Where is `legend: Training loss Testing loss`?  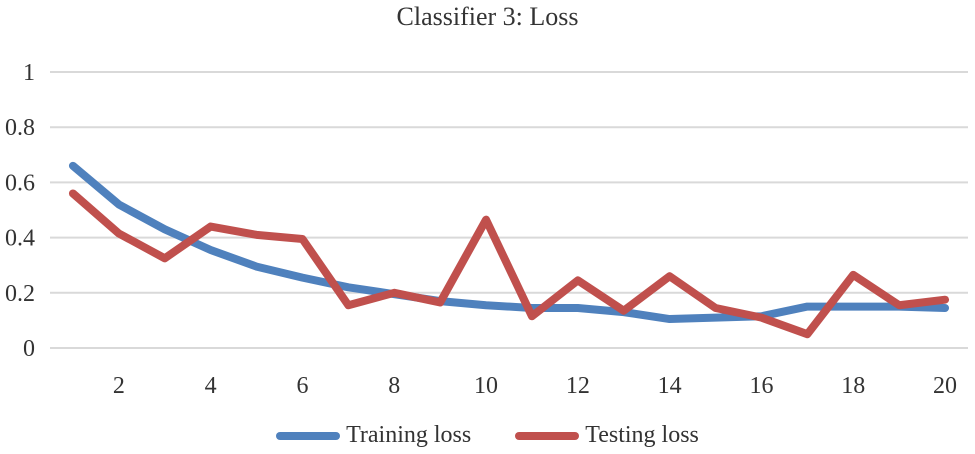 legend: Training loss Testing loss is located at coordinates (487, 435).